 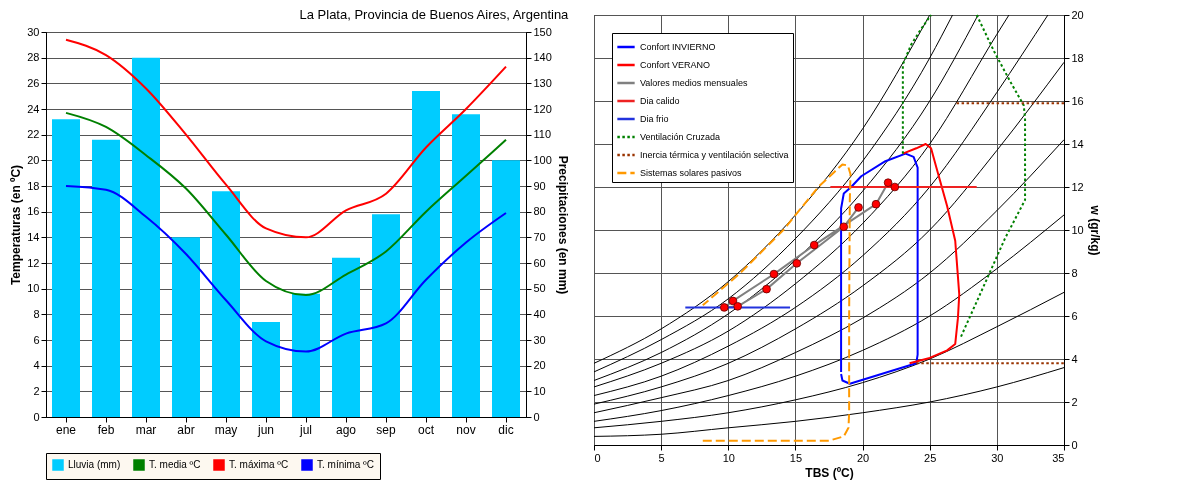 I want to click on y2-tick-label: 80, so click(x=539, y=211).